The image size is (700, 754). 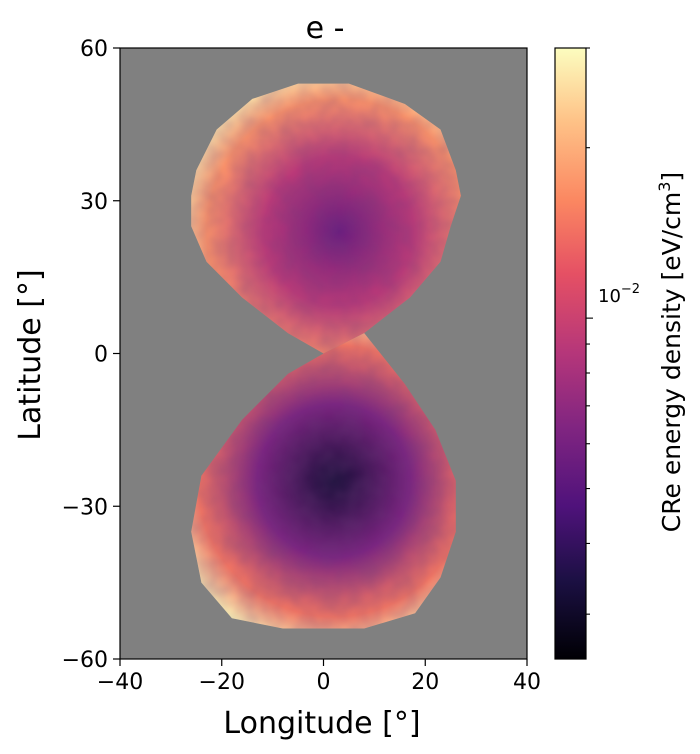 I want to click on x-axis-ticks: −40 −20 0 20 40, so click(x=319, y=677).